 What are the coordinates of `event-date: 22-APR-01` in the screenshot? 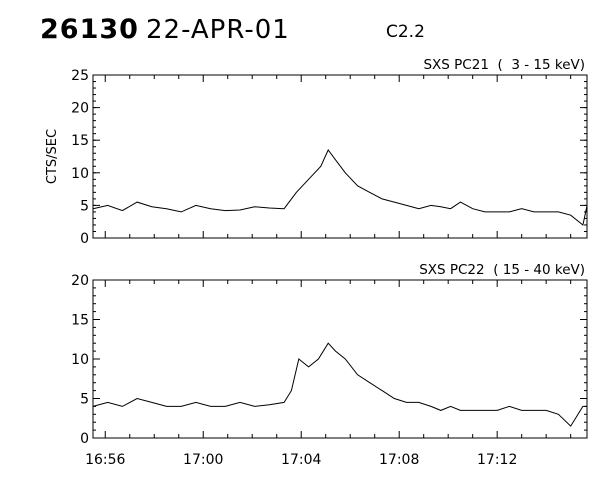 It's located at (218, 30).